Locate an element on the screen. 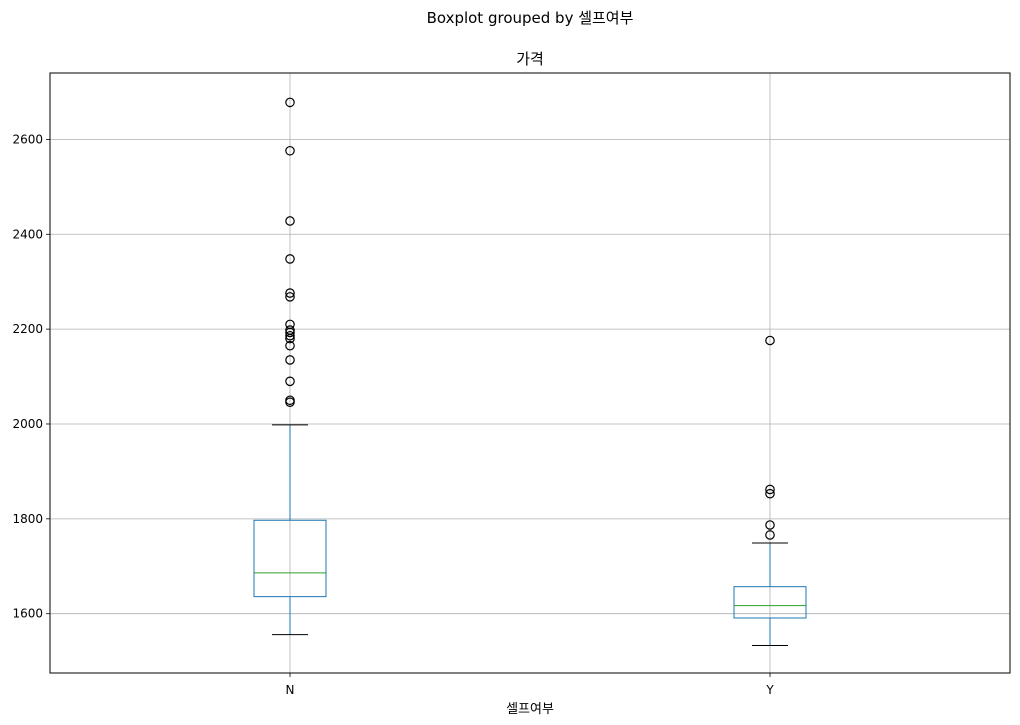  chart-title: 가격 is located at coordinates (530, 59).